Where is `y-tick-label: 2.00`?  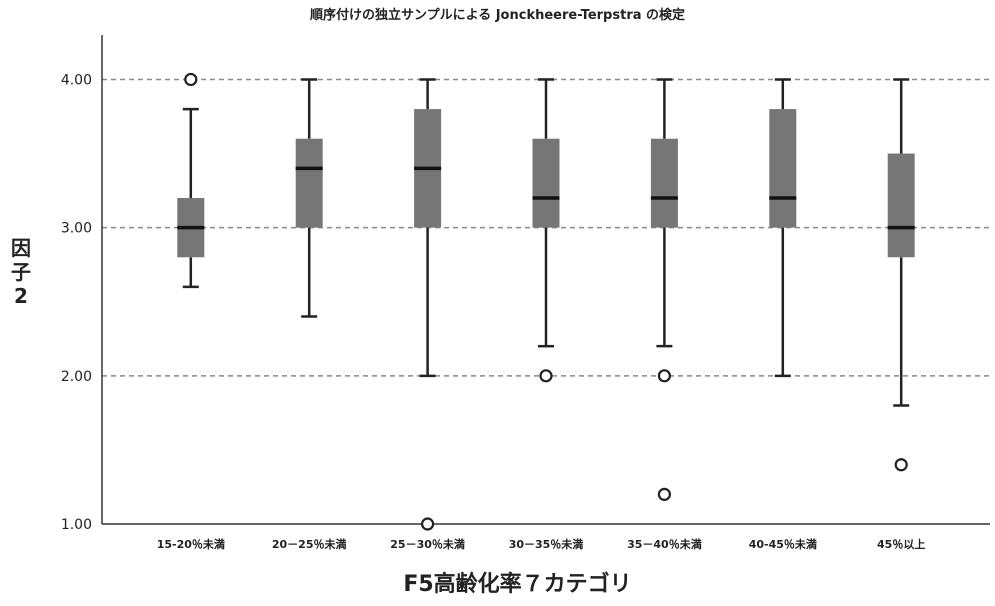
y-tick-label: 2.00 is located at coordinates (76, 377).